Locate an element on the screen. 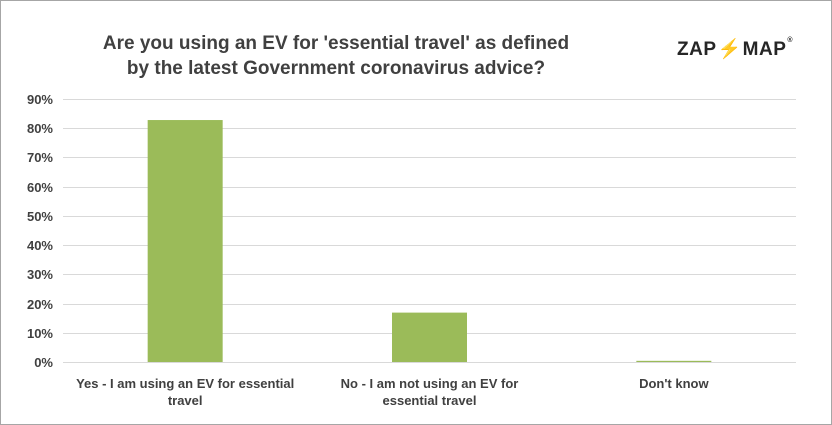 This screenshot has width=832, height=425. y-tick-label-90: 90% is located at coordinates (40, 99).